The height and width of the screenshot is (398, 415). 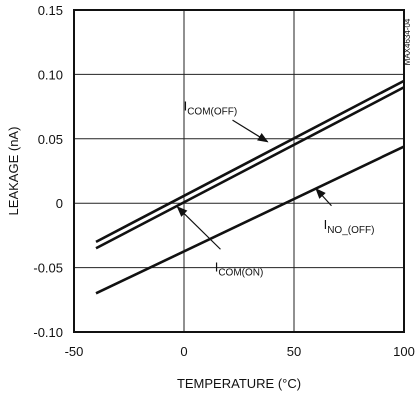 What do you see at coordinates (404, 351) in the screenshot?
I see `x-tick-label: 100` at bounding box center [404, 351].